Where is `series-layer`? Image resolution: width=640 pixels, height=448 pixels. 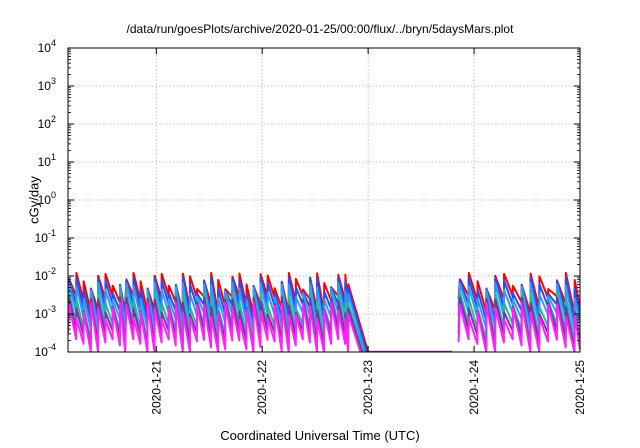 series-layer is located at coordinates (324, 312).